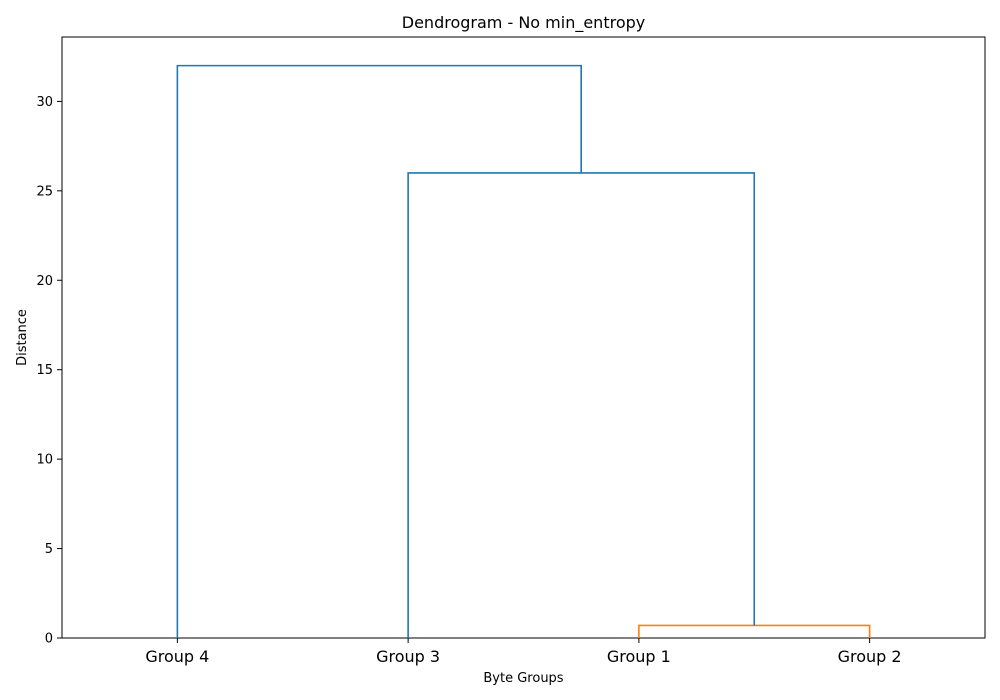  Describe the element at coordinates (523, 23) in the screenshot. I see `chart-title: Dendrogram - No min_entropy` at that location.